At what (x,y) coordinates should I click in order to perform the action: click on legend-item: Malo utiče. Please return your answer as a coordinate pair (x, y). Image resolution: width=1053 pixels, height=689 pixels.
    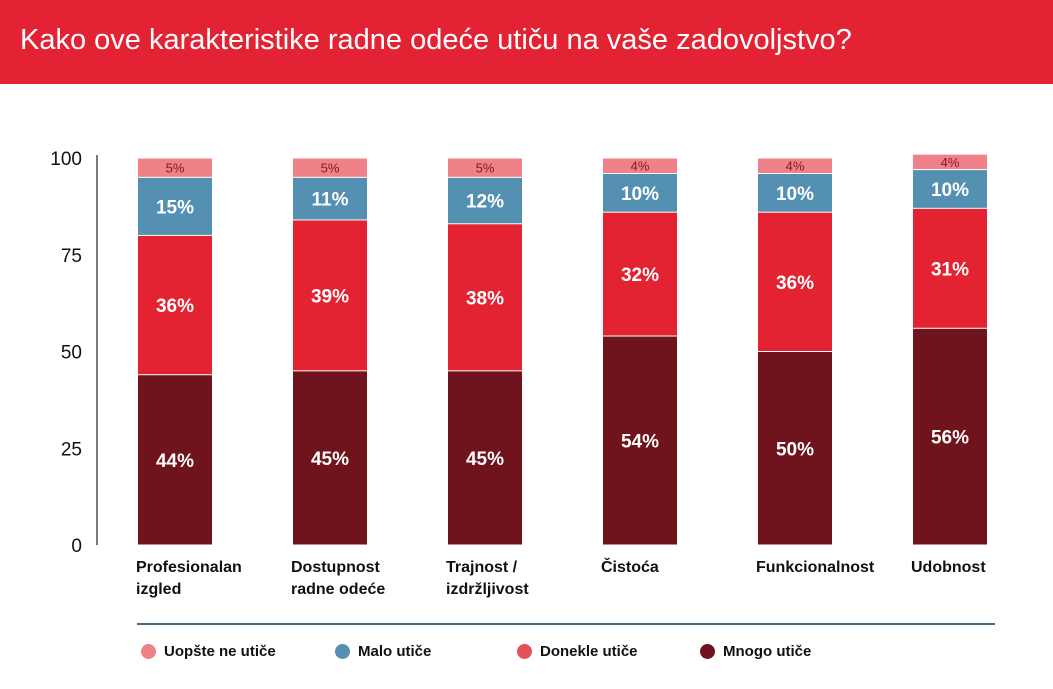
    Looking at the image, I should click on (383, 651).